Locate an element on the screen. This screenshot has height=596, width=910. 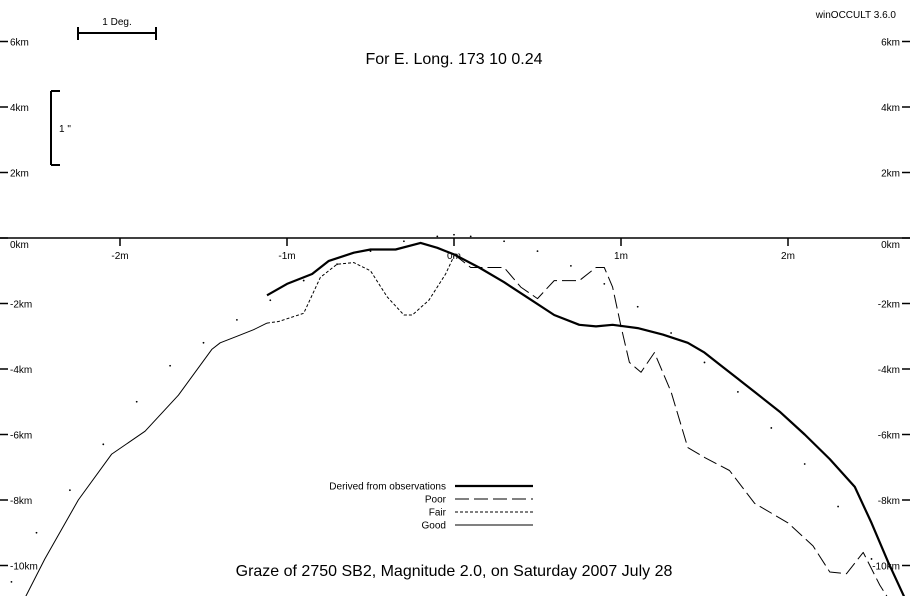
series-line-thin is located at coordinates (146, 459).